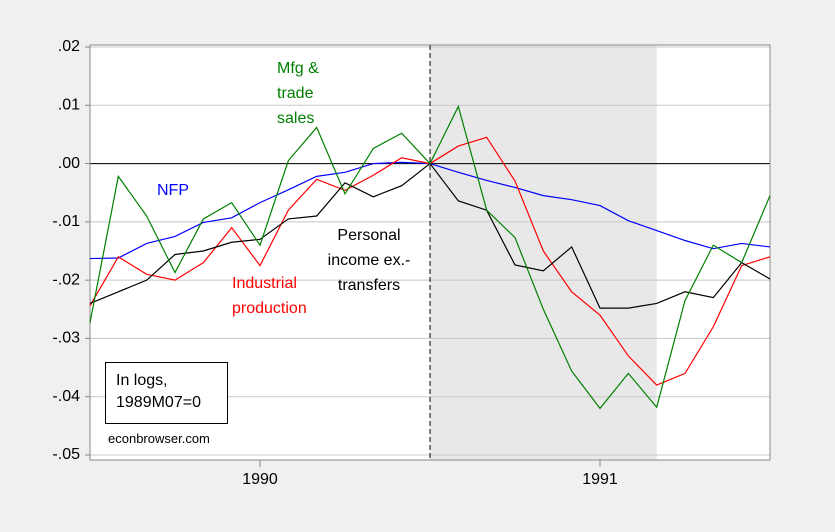  I want to click on y-tick-label: -.05, so click(66, 454).